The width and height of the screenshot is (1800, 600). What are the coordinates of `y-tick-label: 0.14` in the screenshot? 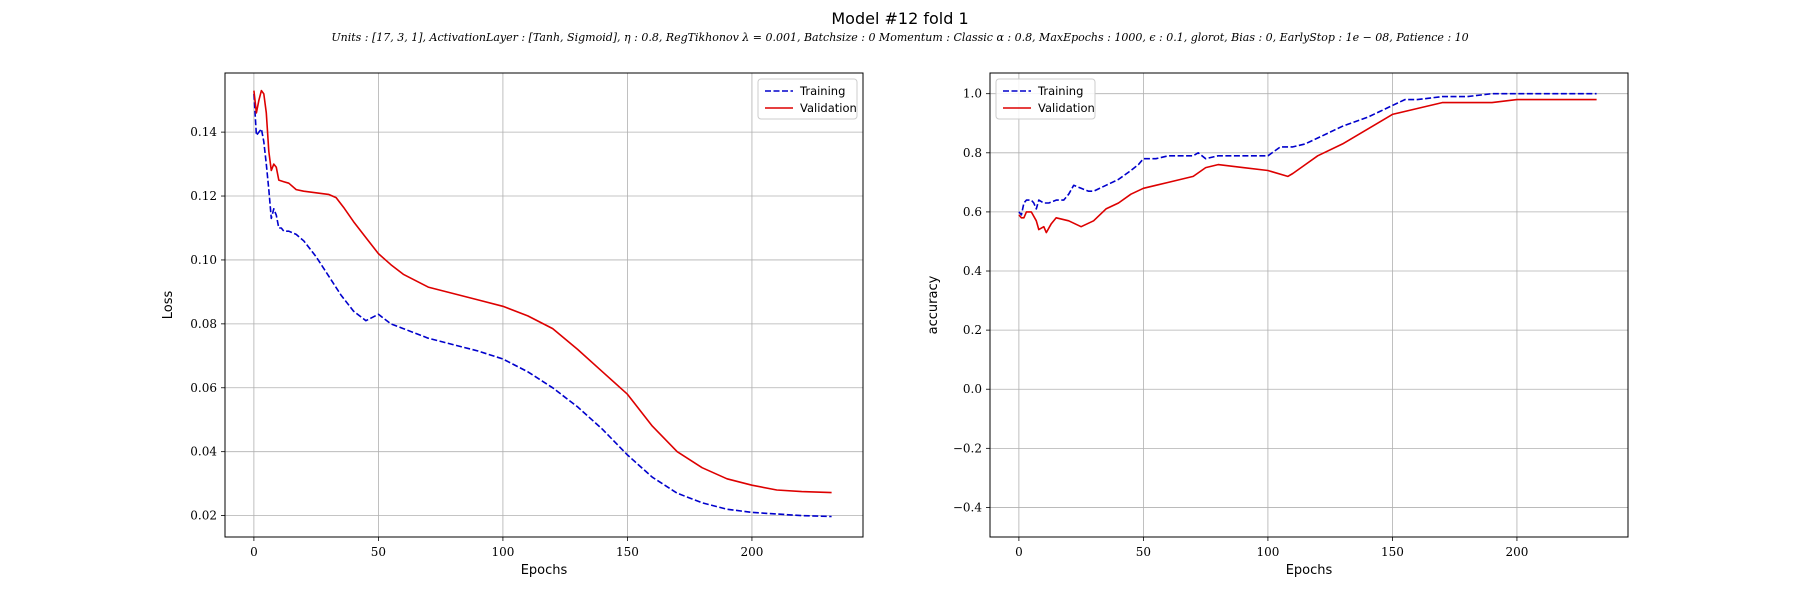 It's located at (203, 132).